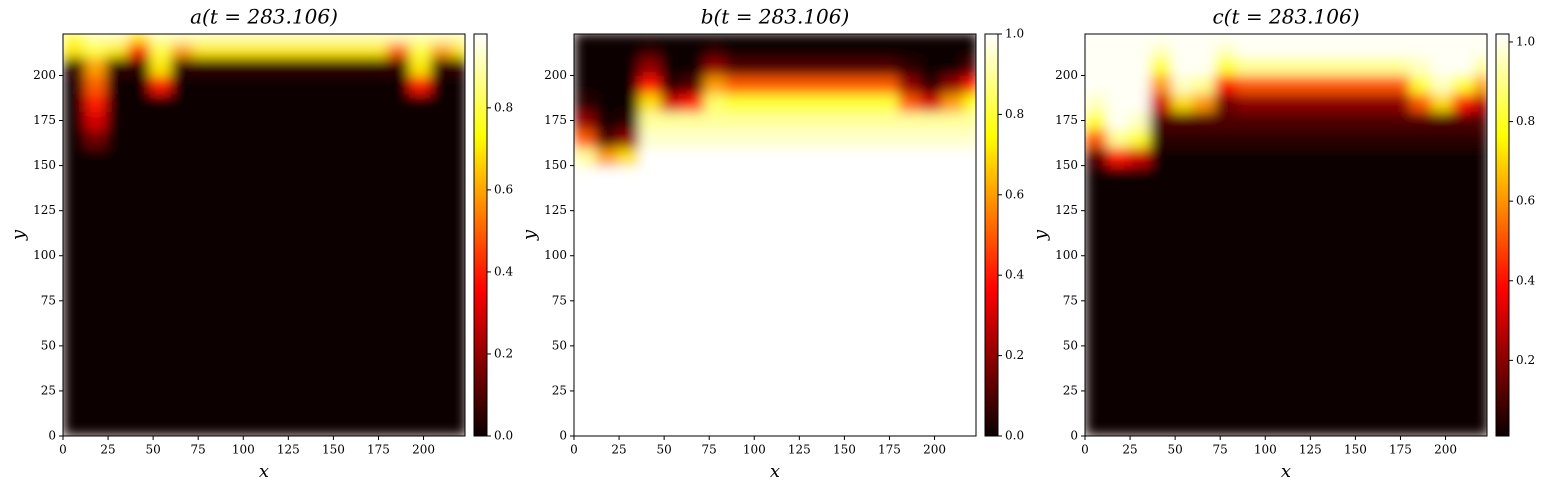 This screenshot has width=1544, height=491. What do you see at coordinates (44, 255) in the screenshot?
I see `y-tick-label: 100` at bounding box center [44, 255].